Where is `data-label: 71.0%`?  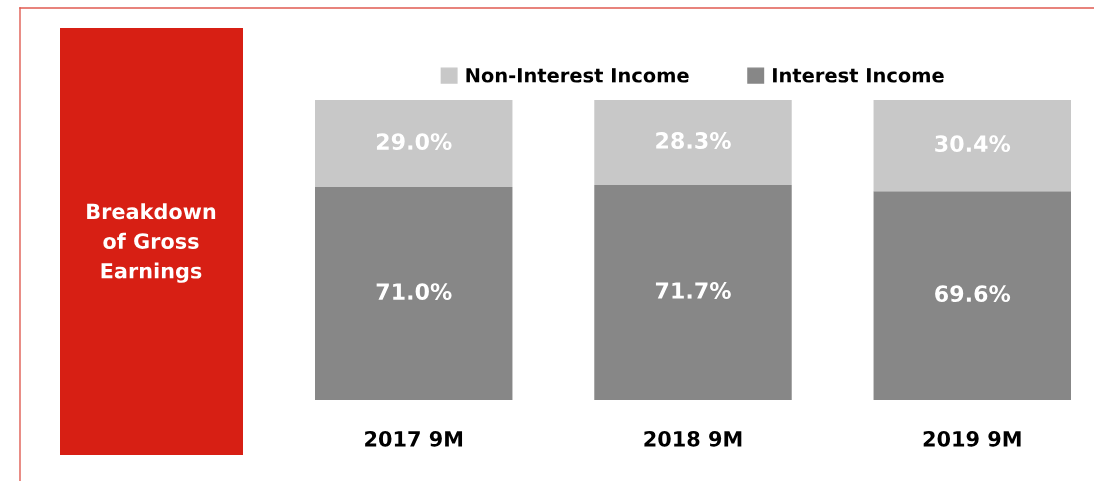 data-label: 71.0% is located at coordinates (414, 291).